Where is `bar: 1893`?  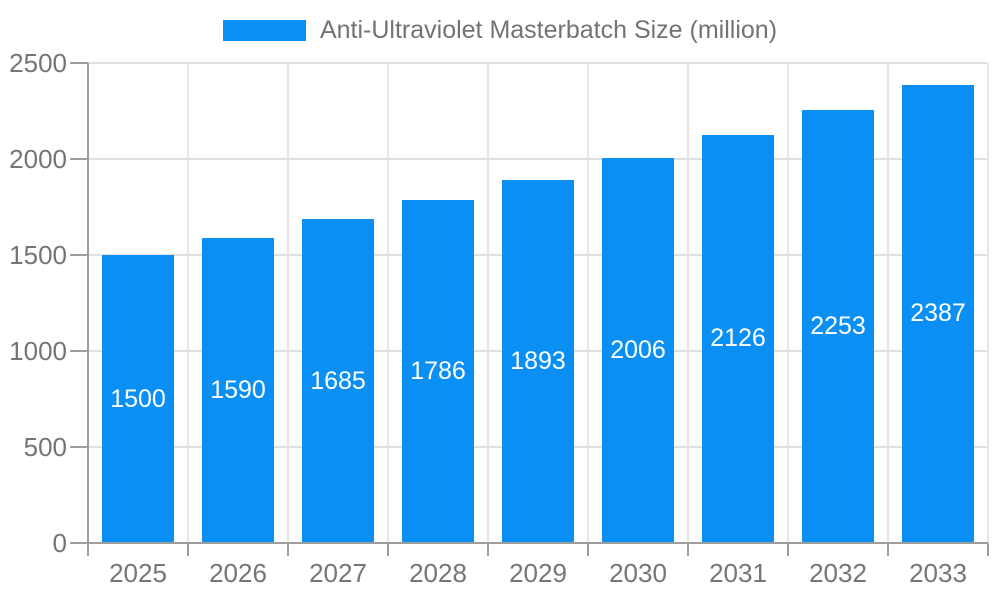
bar: 1893 is located at coordinates (538, 361).